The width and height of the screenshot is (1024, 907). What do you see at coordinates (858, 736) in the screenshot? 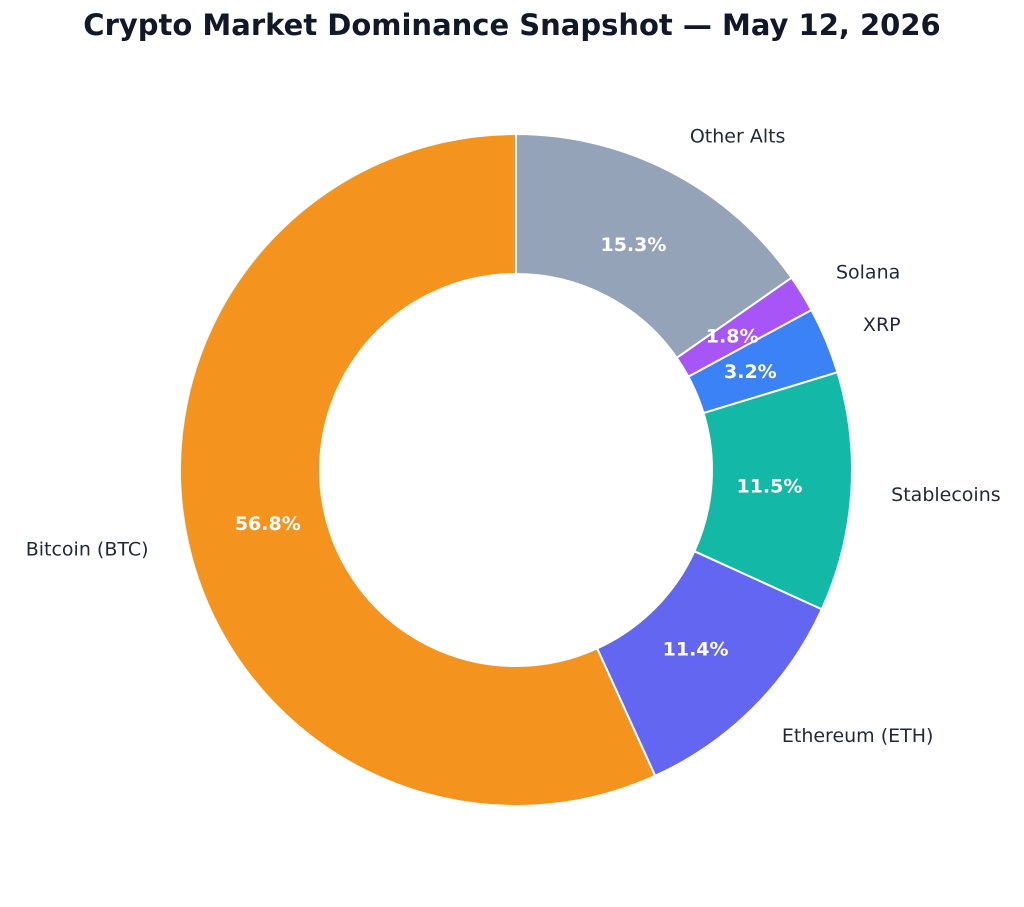
I see `category-label-ethereum-eth: Ethereum (ETH)` at bounding box center [858, 736].